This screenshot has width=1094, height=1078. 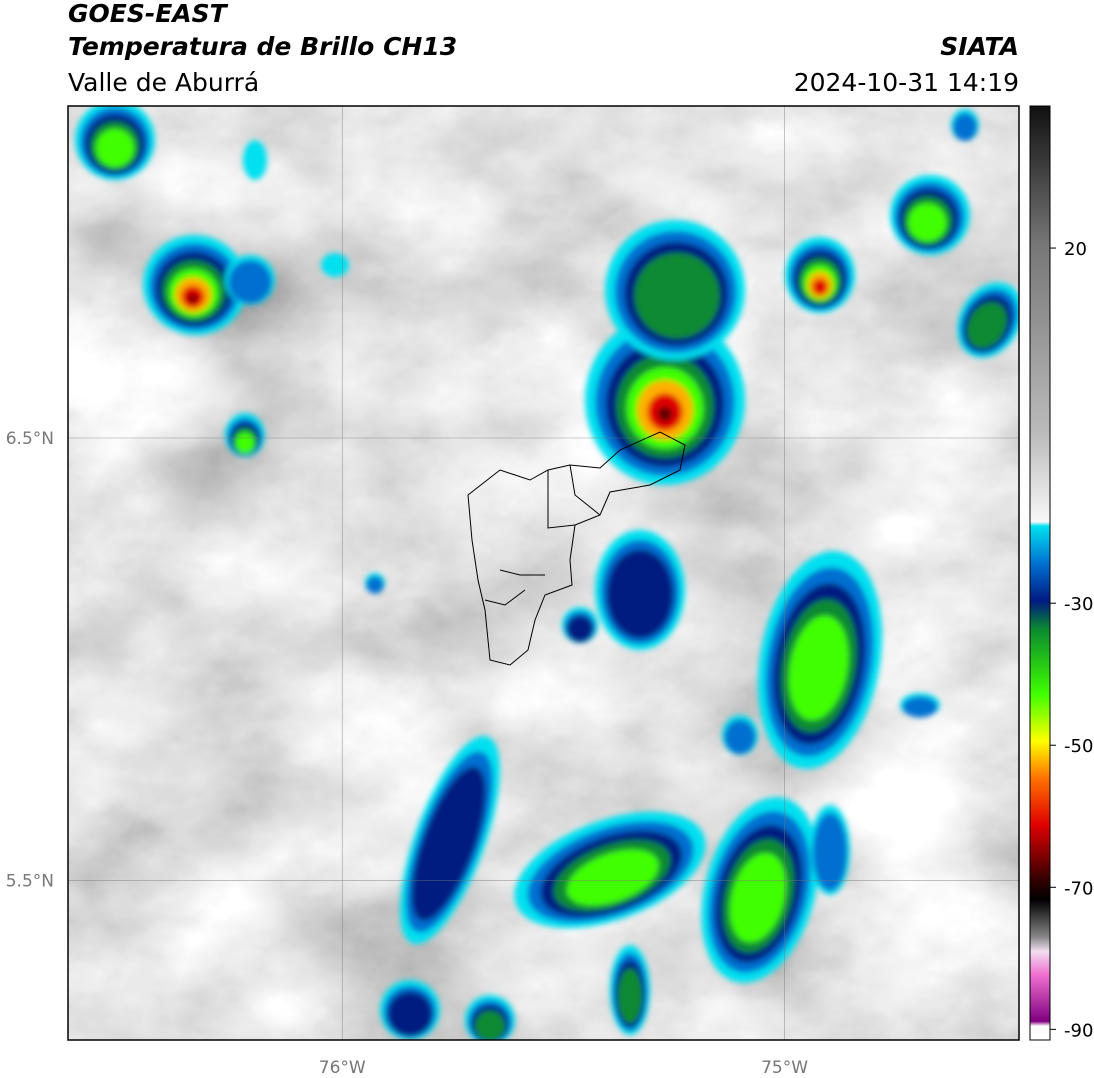 What do you see at coordinates (163, 82) in the screenshot?
I see `region: Valle de Aburrá` at bounding box center [163, 82].